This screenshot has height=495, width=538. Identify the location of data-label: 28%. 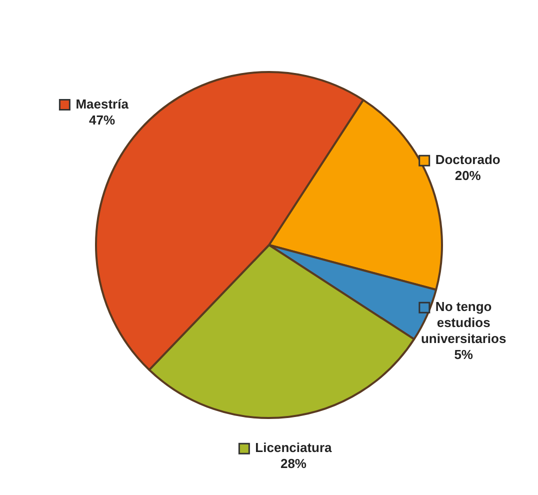
(293, 464).